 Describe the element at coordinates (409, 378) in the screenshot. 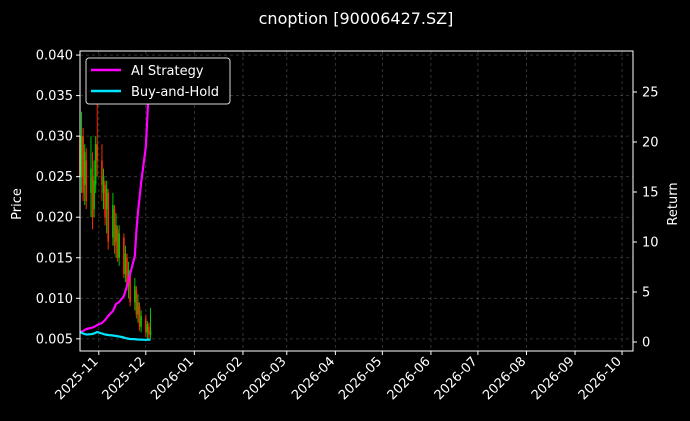

I see `x-tick-label: 2026-06` at that location.